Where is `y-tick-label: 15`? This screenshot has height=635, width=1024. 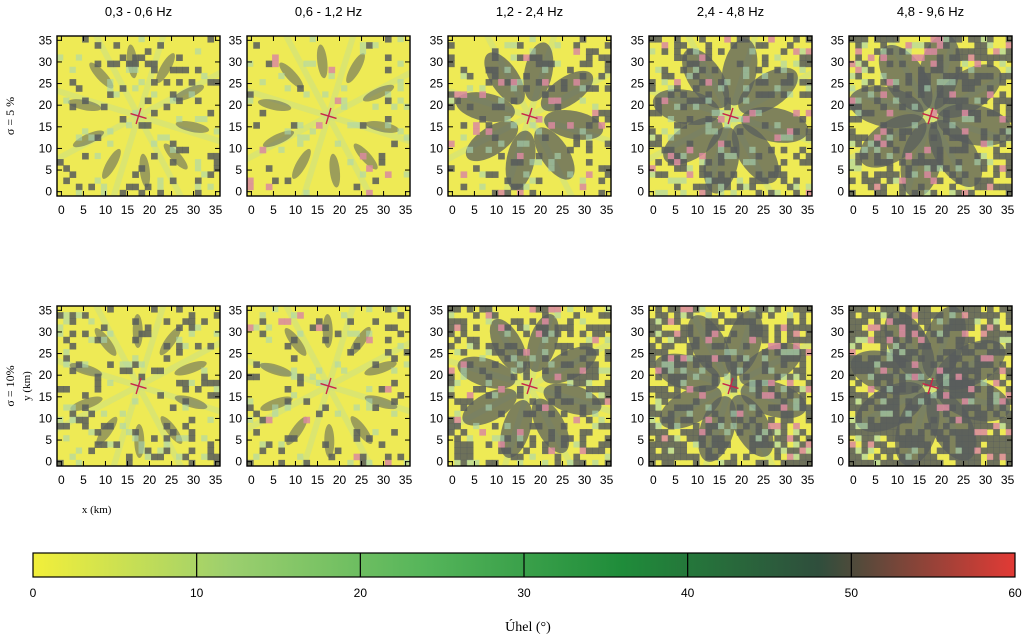 y-tick-label: 15 is located at coordinates (236, 397).